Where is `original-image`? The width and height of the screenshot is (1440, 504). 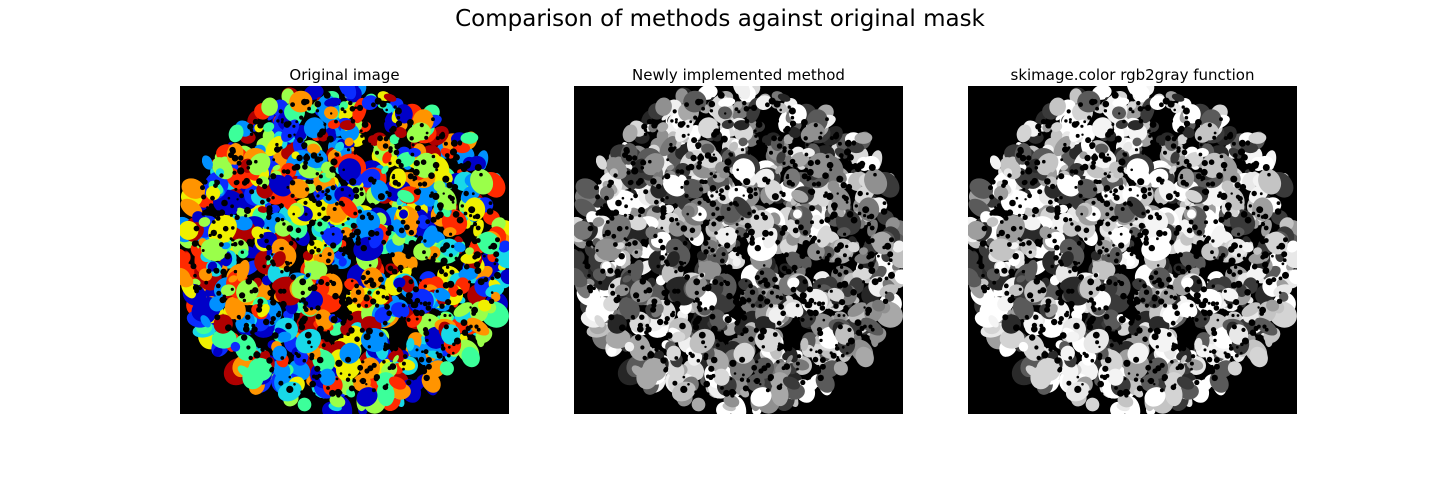 original-image is located at coordinates (344, 250).